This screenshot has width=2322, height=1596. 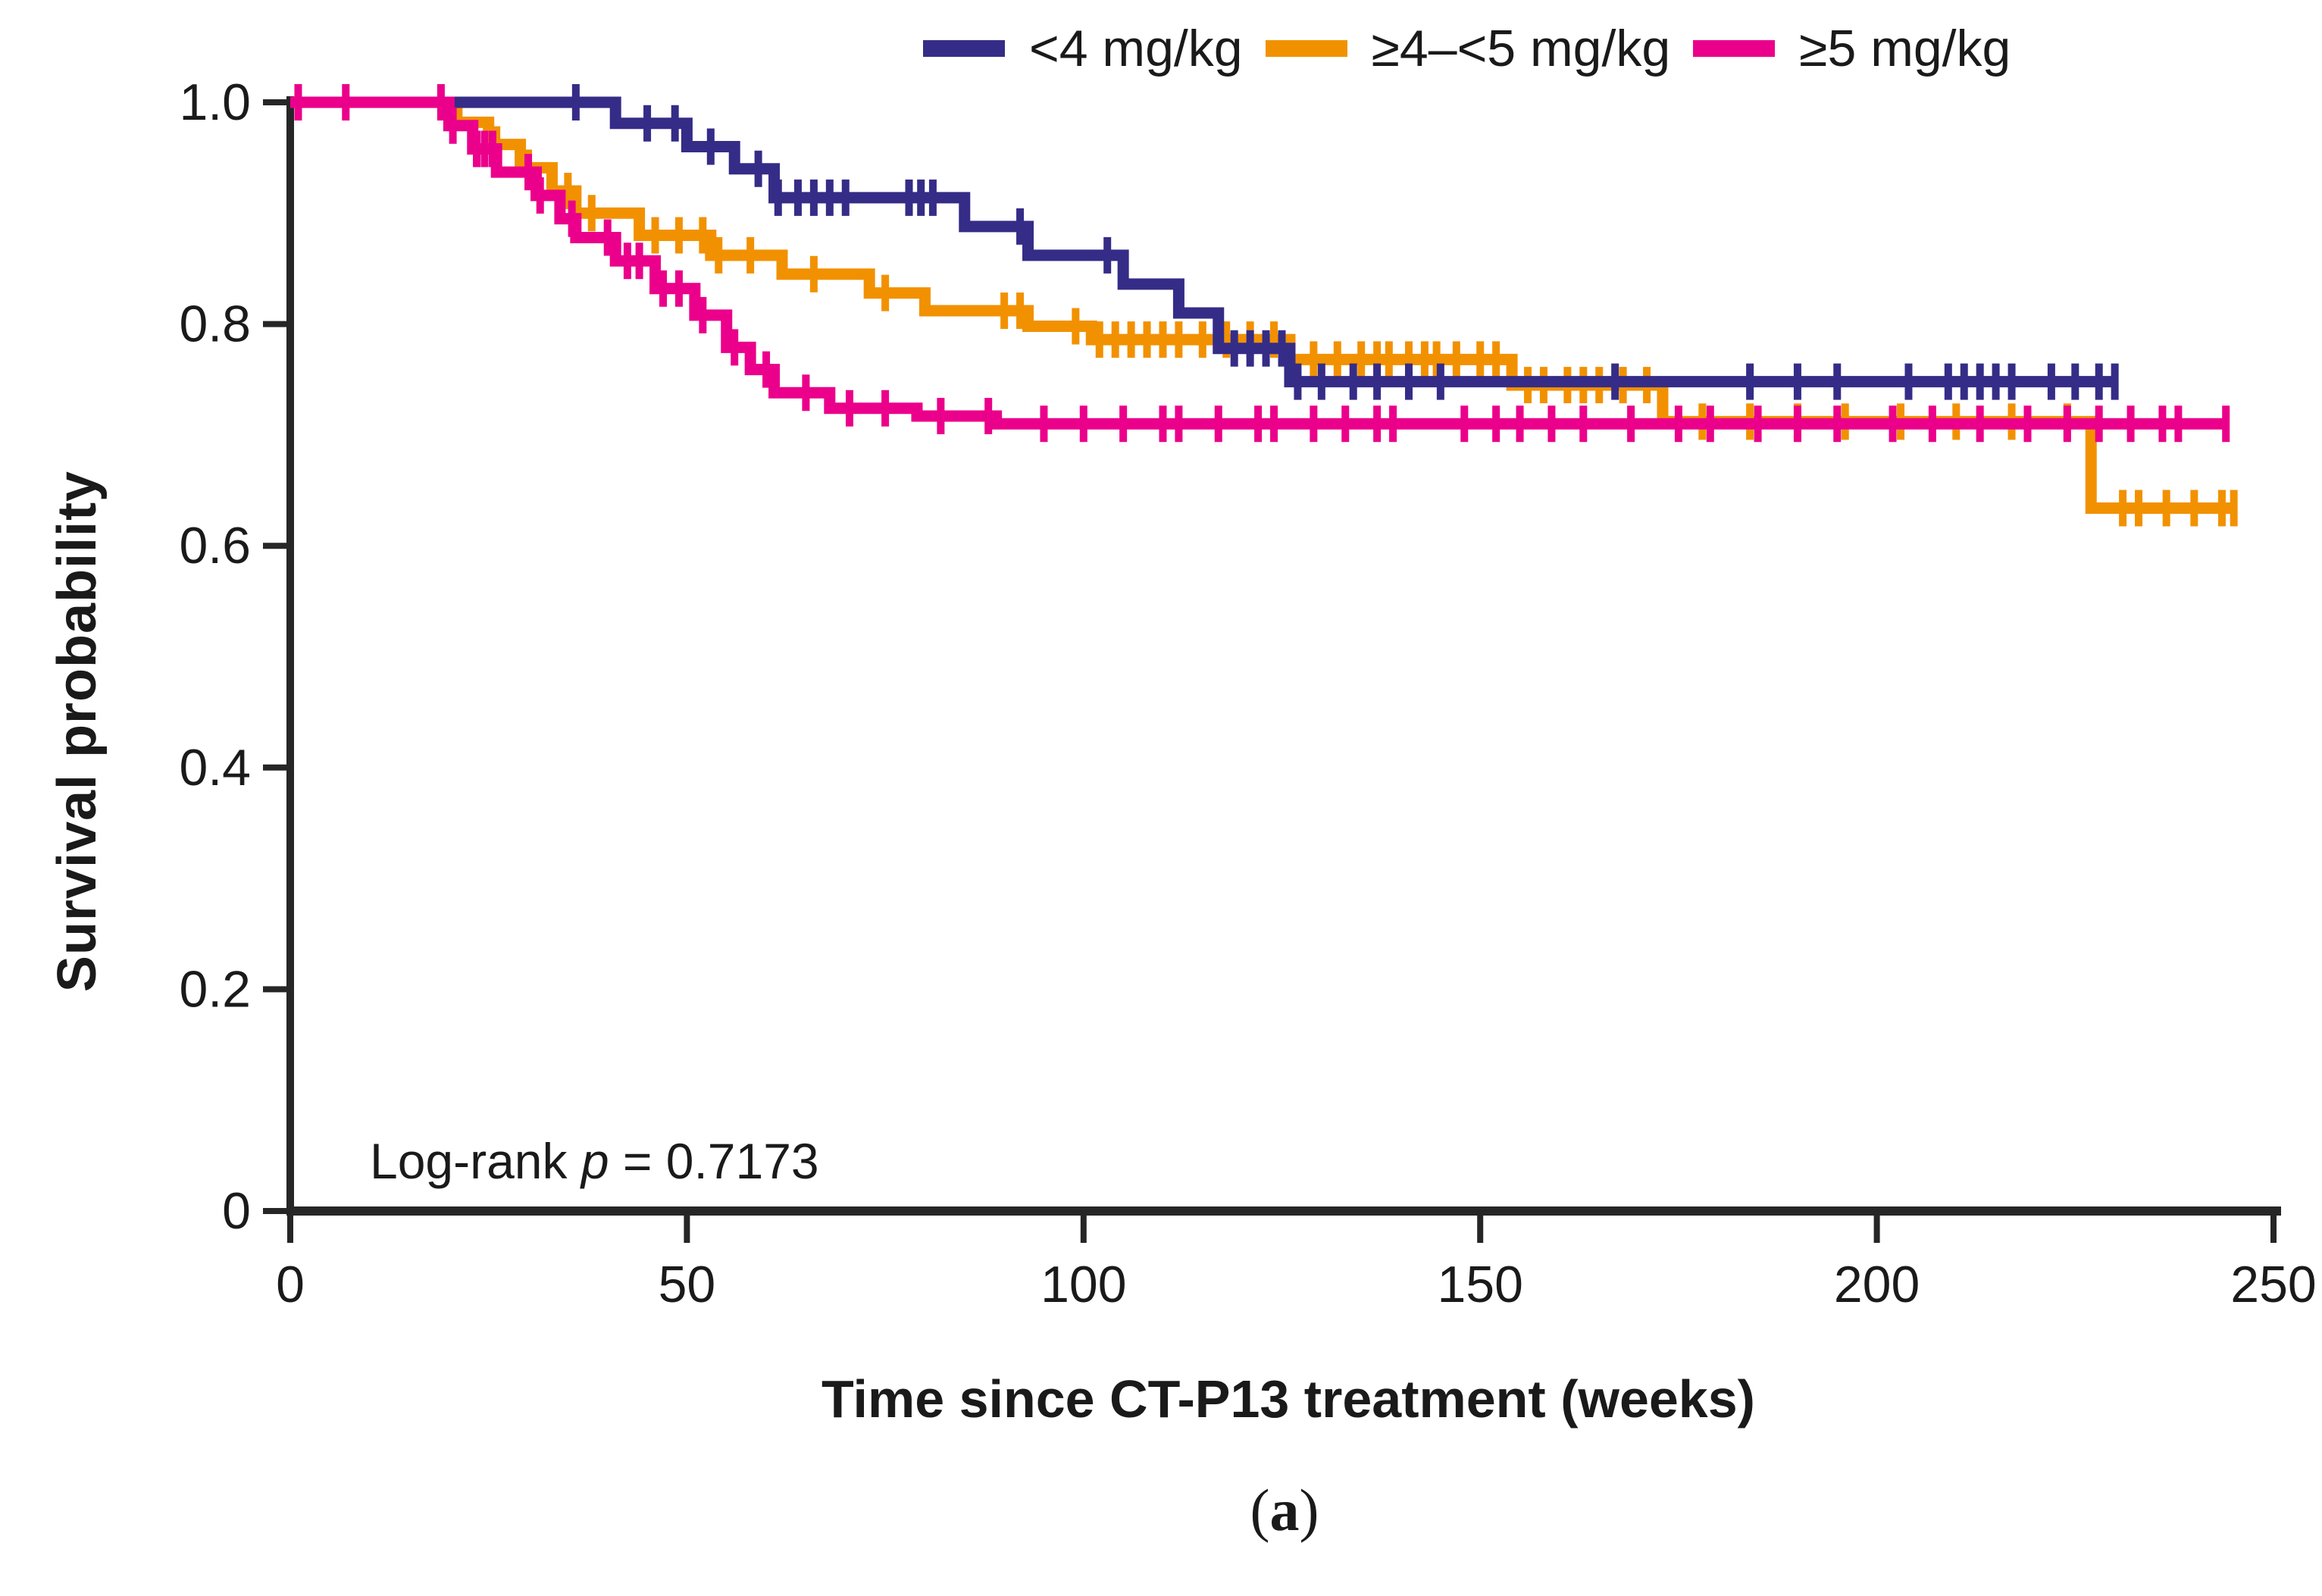 What do you see at coordinates (1521, 48) in the screenshot?
I see `legend-label-ge4lt5: ≥4–<5 mg/kg` at bounding box center [1521, 48].